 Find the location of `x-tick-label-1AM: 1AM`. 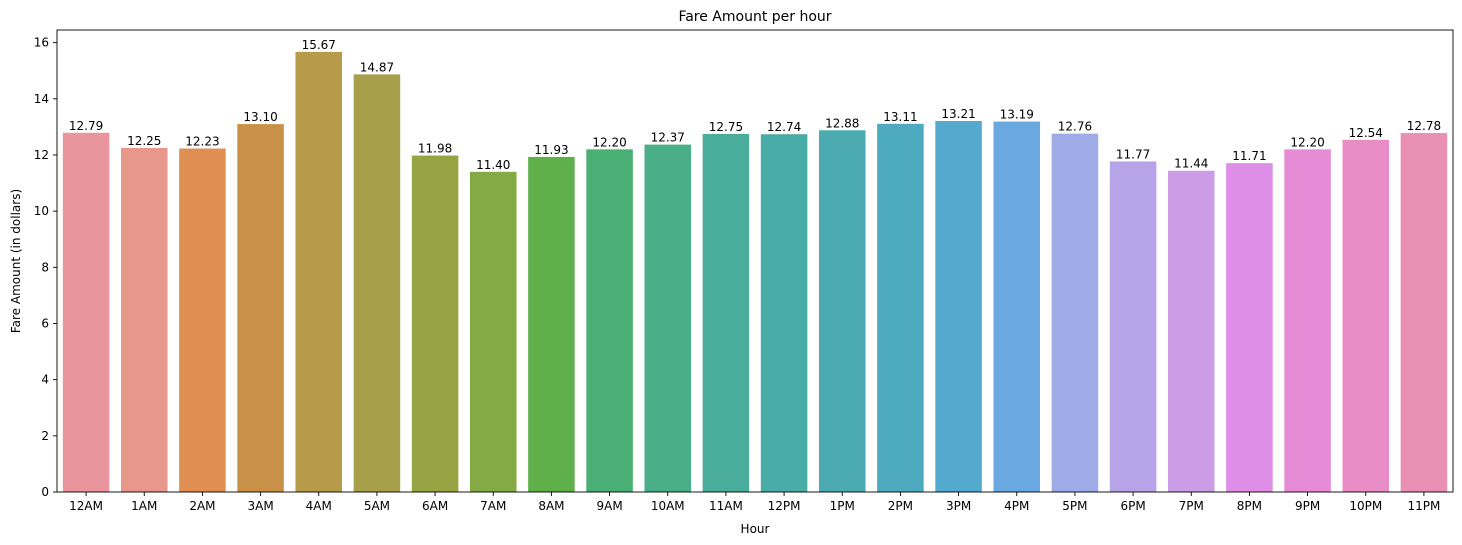

x-tick-label-1AM: 1AM is located at coordinates (144, 506).